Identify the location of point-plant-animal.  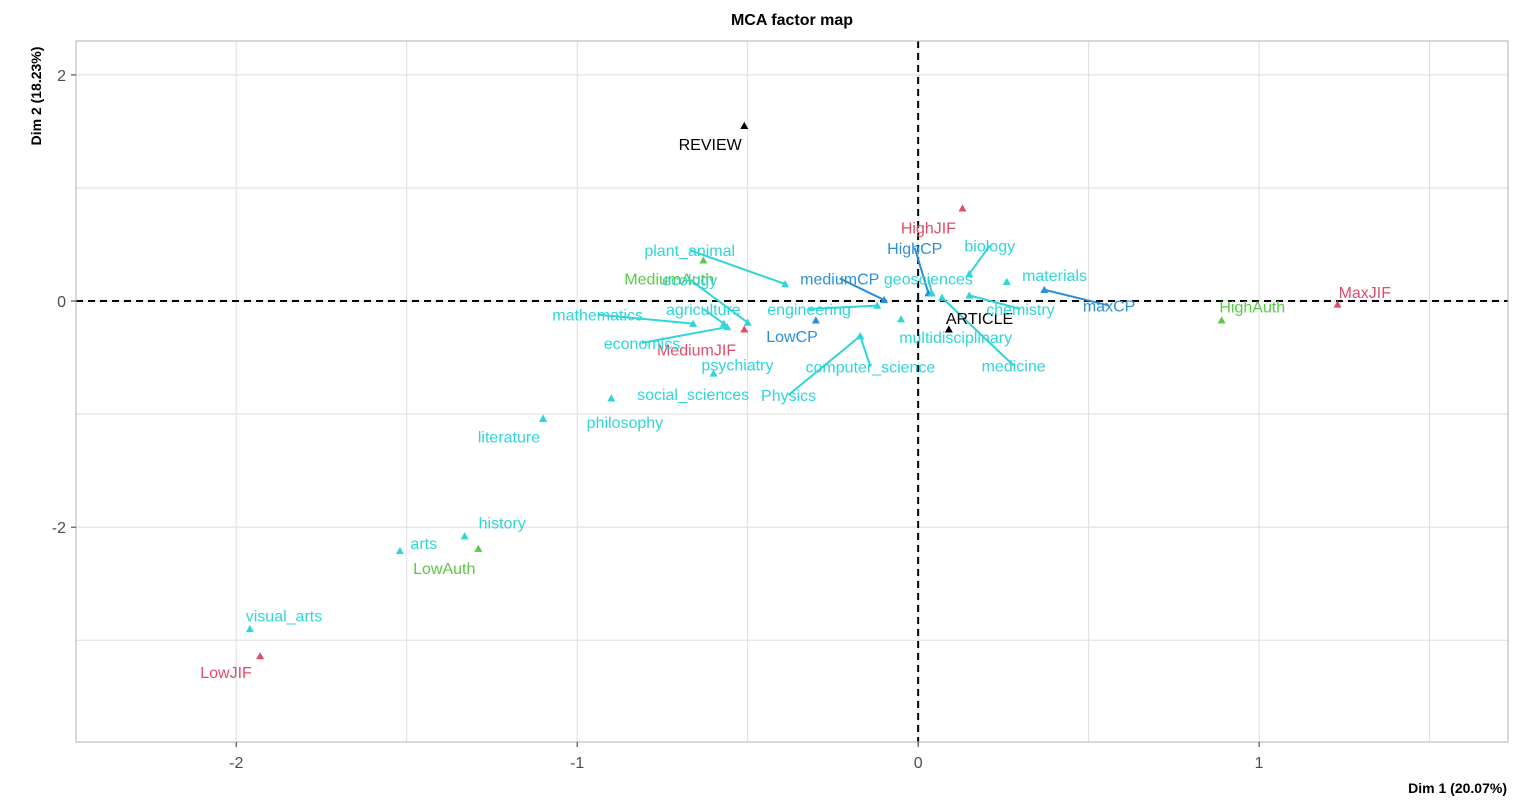
(785, 284).